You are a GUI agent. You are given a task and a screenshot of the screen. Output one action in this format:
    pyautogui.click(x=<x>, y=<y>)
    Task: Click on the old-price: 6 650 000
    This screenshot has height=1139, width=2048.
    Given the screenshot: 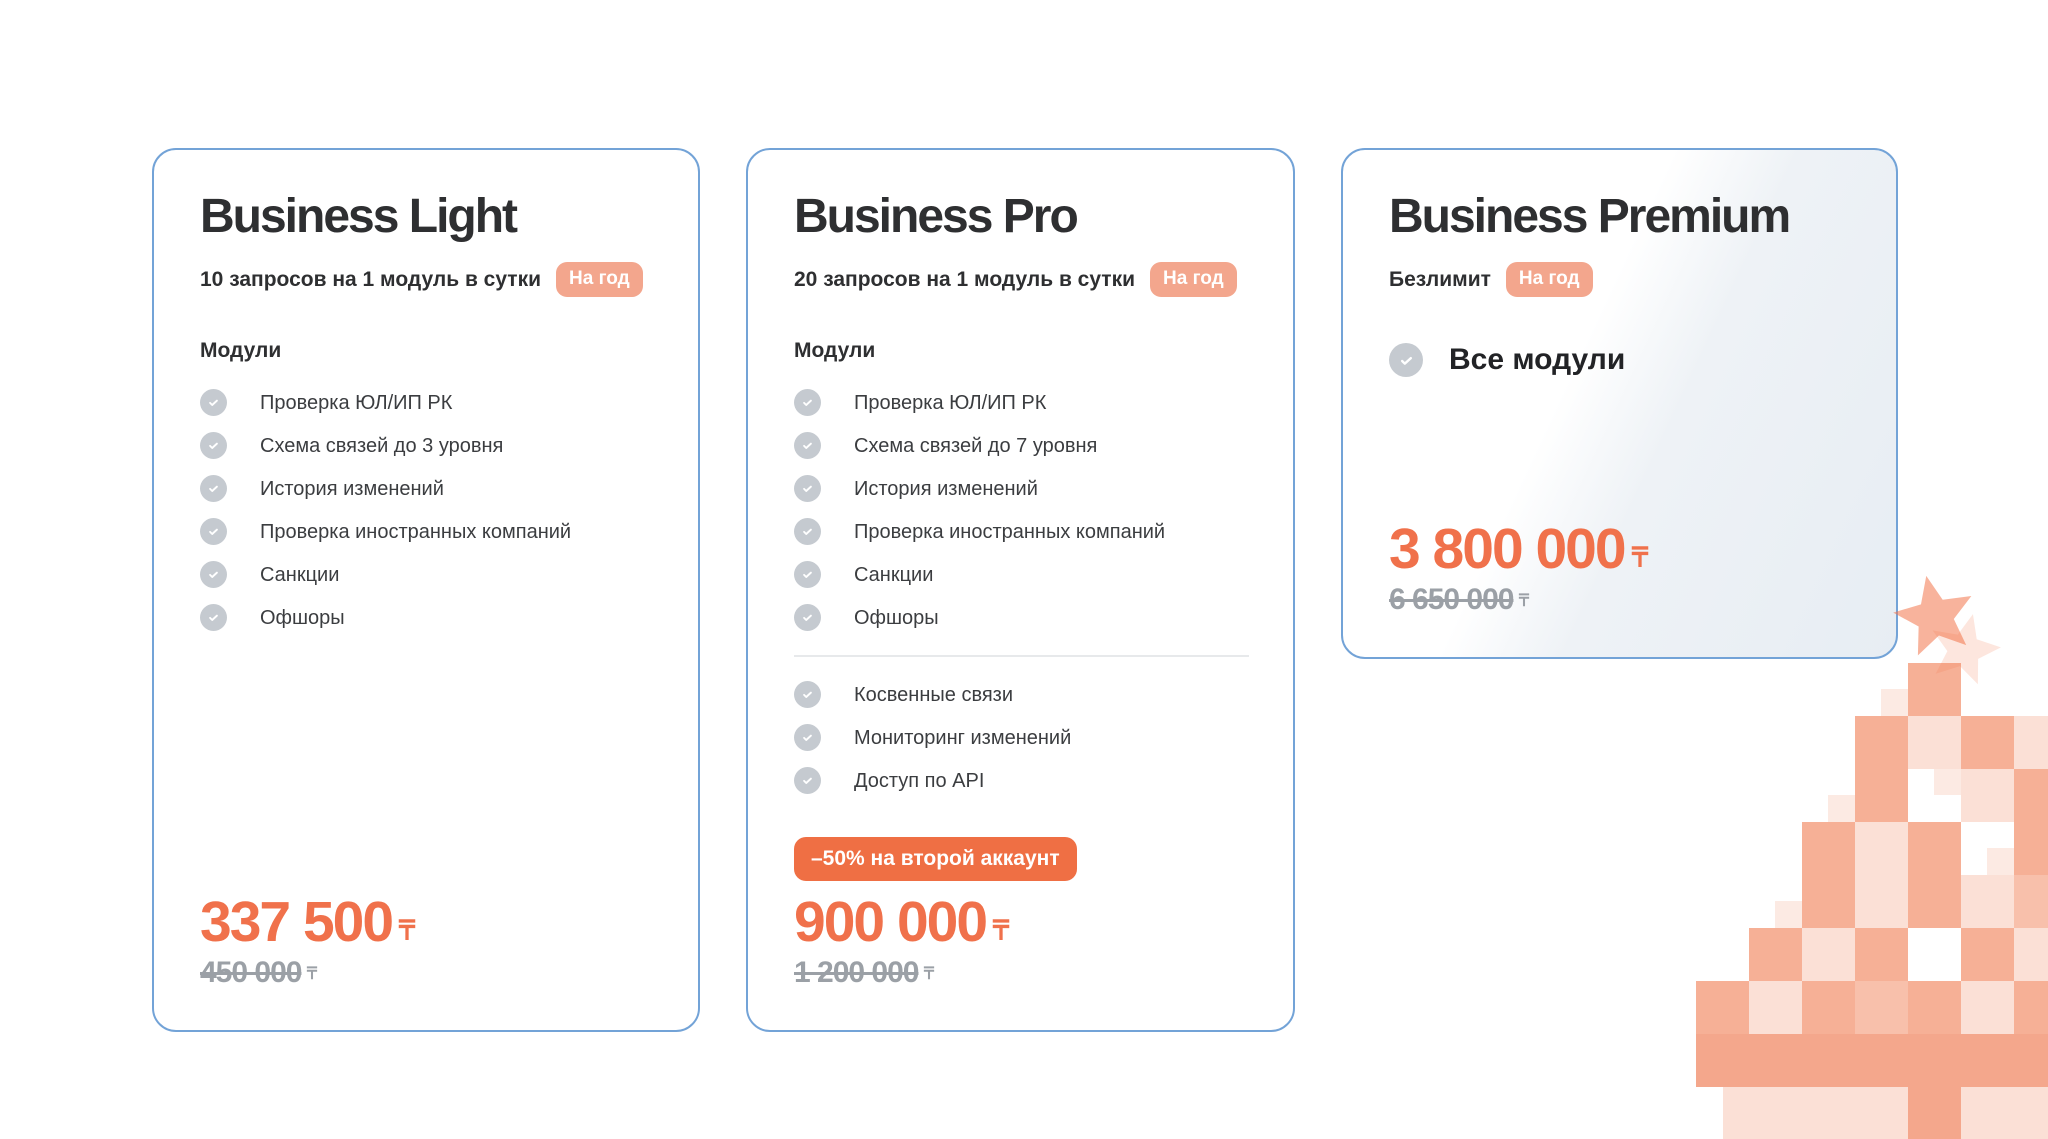 What is the action you would take?
    pyautogui.click(x=1459, y=600)
    